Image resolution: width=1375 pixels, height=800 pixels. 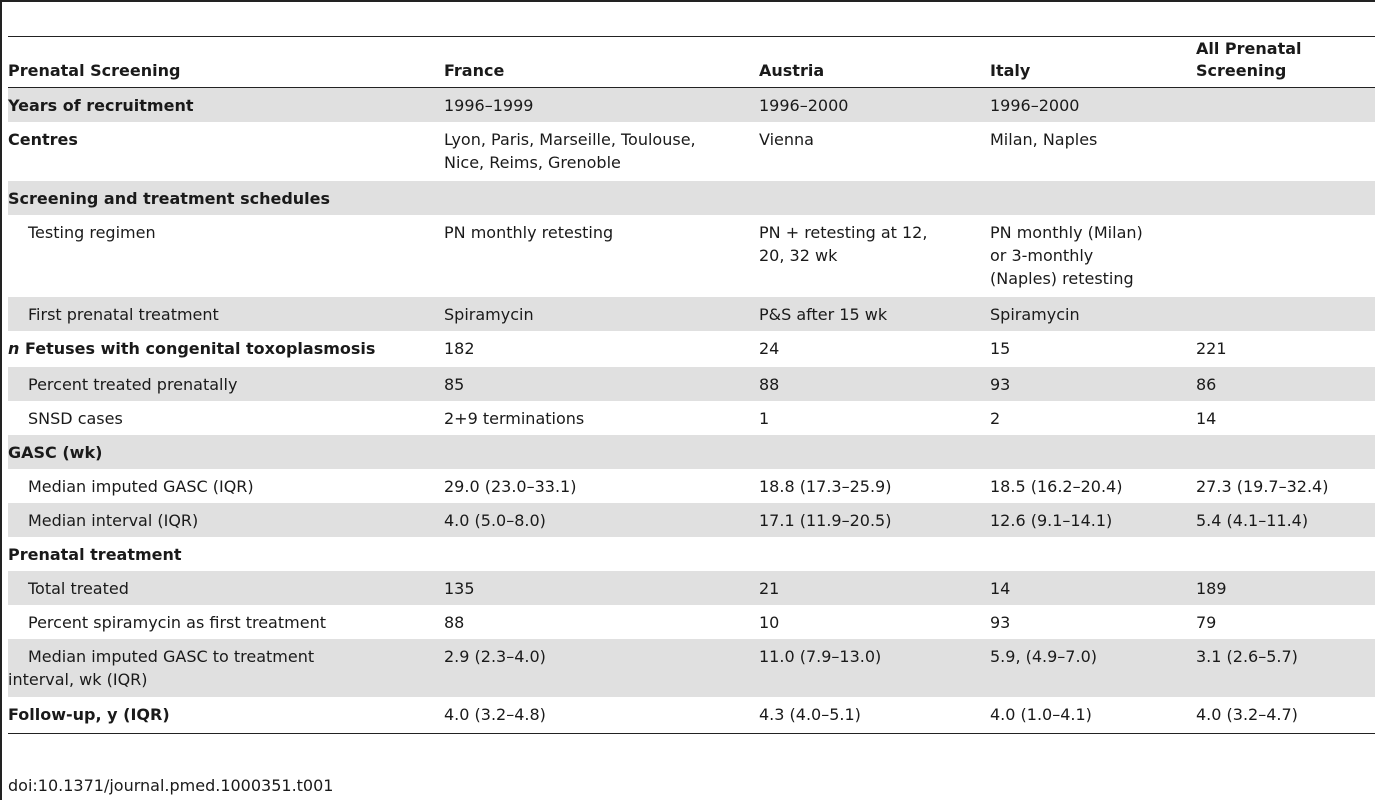 I want to click on table-cell: 18.5 (16.2–20.4), so click(x=1093, y=486).